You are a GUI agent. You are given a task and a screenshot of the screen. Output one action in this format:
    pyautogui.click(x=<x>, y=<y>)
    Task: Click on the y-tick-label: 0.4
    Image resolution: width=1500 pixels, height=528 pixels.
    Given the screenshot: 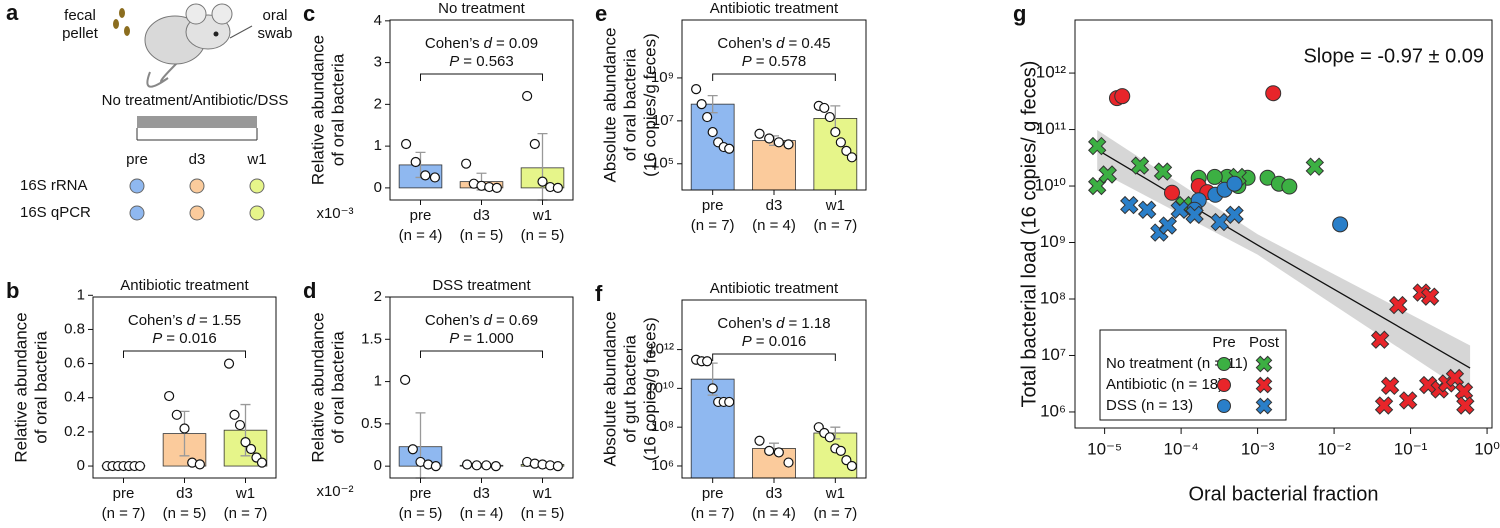 What is the action you would take?
    pyautogui.click(x=74, y=397)
    